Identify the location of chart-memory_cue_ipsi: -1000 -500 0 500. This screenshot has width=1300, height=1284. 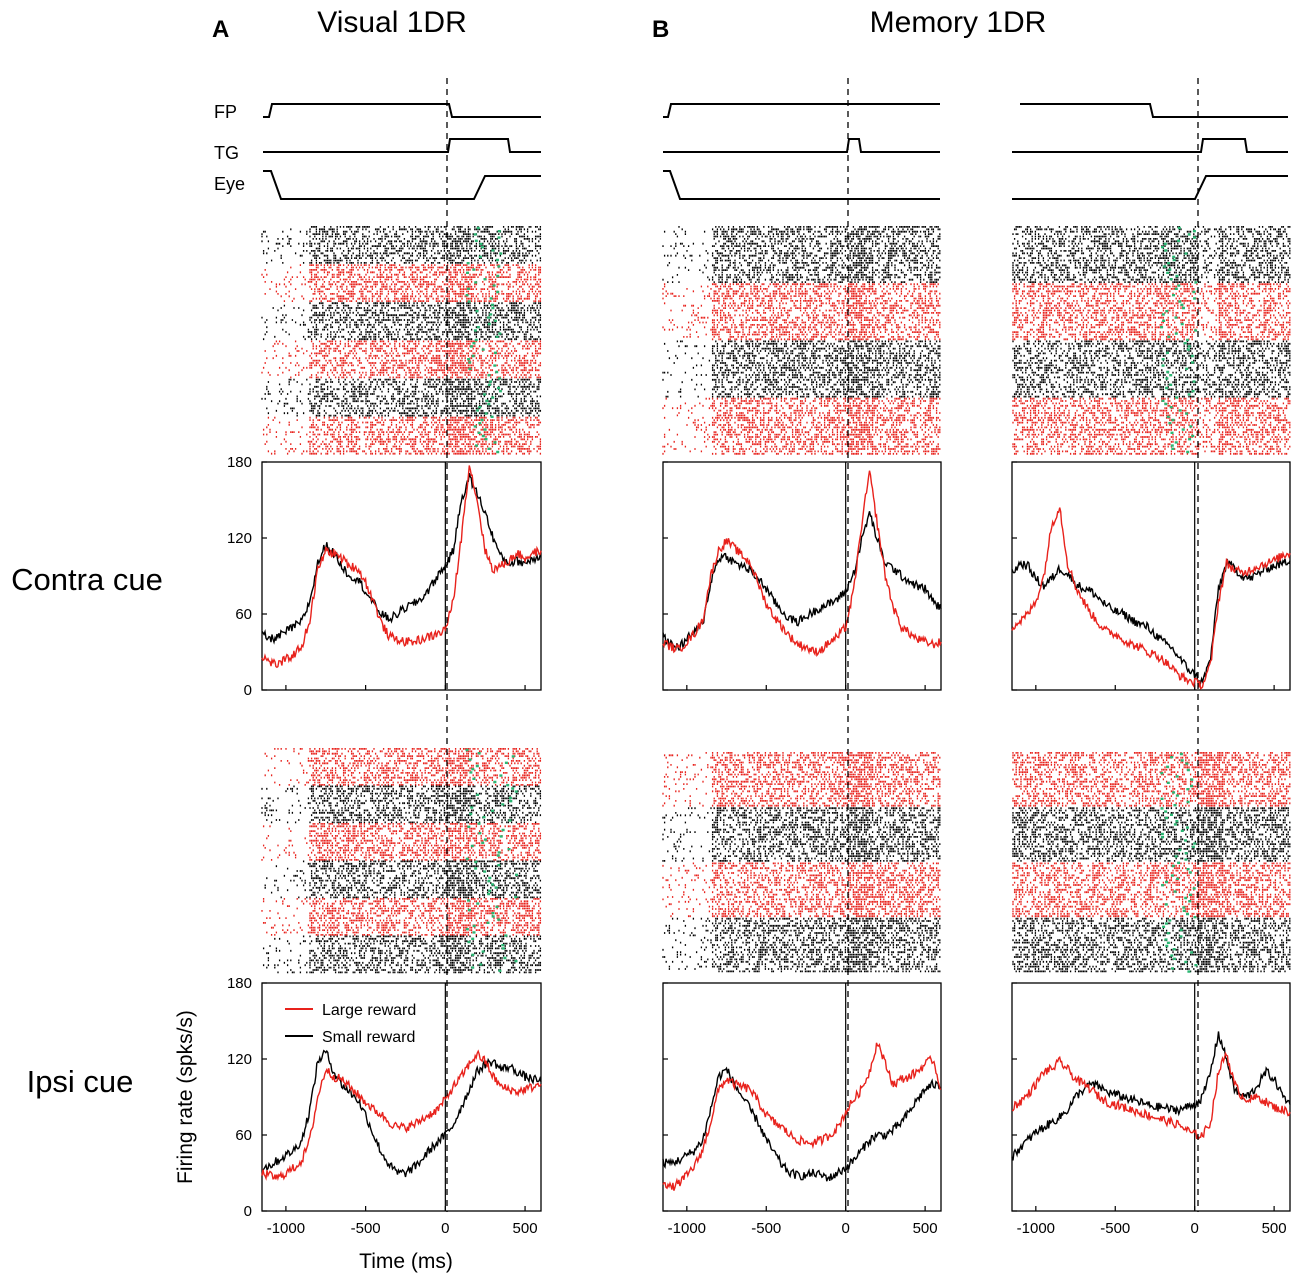
(802, 1109).